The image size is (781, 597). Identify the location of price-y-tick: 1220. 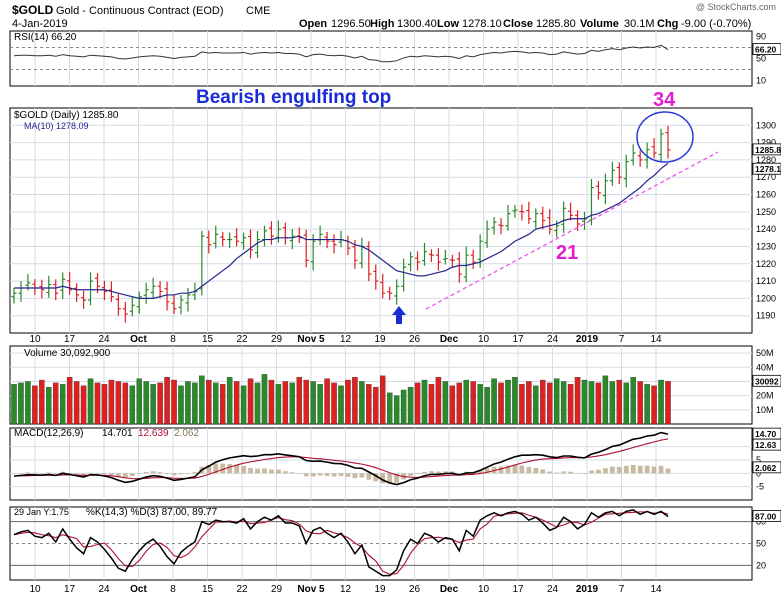
(766, 264).